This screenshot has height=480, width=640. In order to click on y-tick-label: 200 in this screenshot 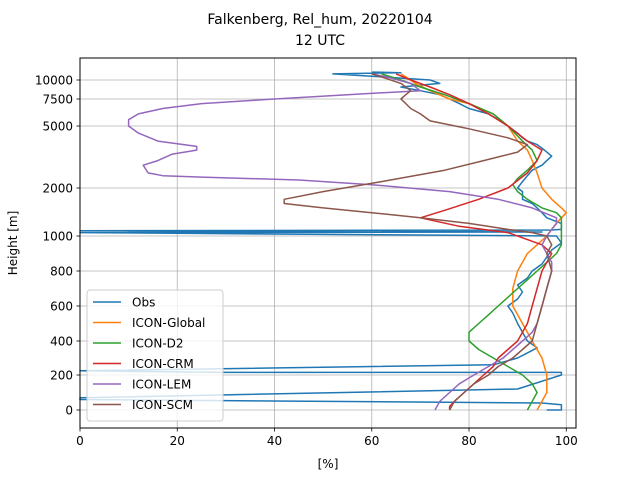, I will do `click(61, 376)`.